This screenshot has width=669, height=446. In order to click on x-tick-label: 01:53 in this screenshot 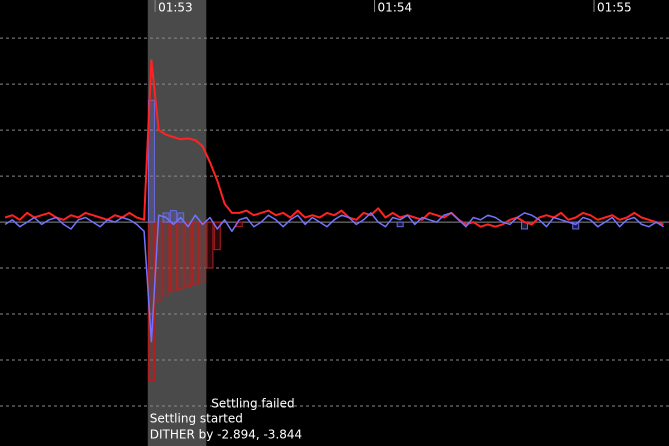, I will do `click(175, 8)`.